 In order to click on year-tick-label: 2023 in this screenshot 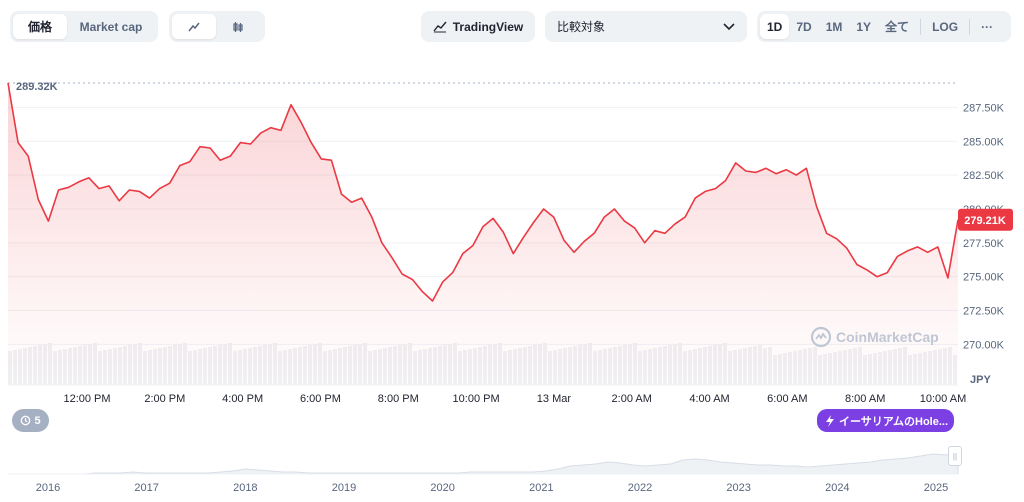, I will do `click(738, 488)`.